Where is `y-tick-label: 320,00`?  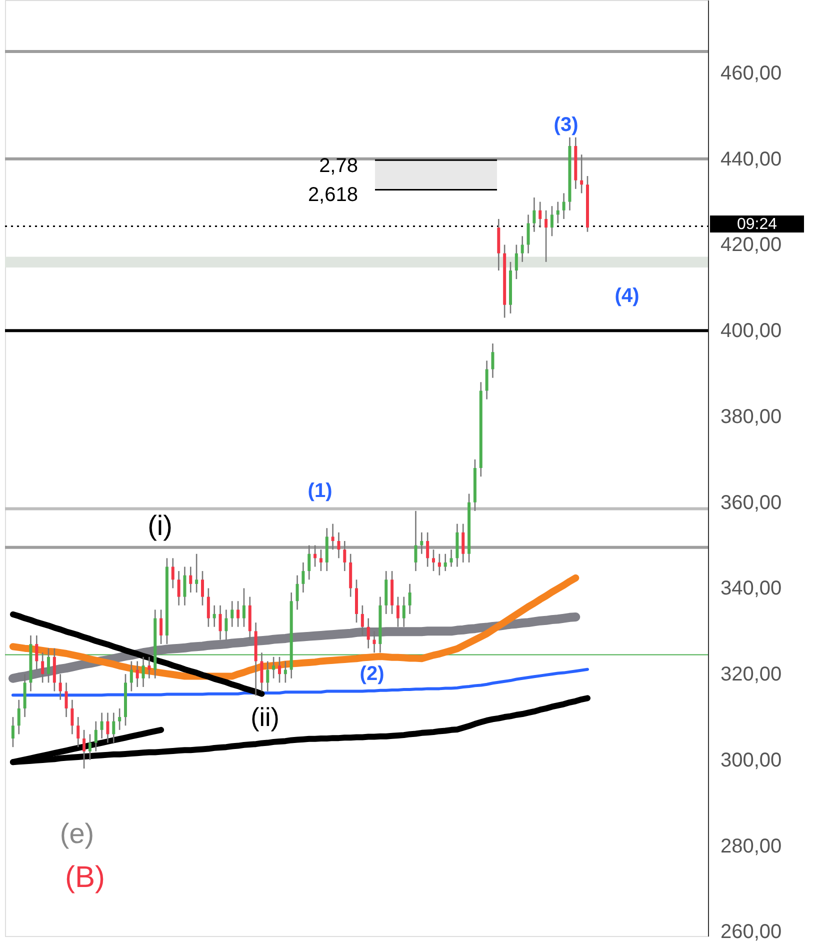 y-tick-label: 320,00 is located at coordinates (751, 675).